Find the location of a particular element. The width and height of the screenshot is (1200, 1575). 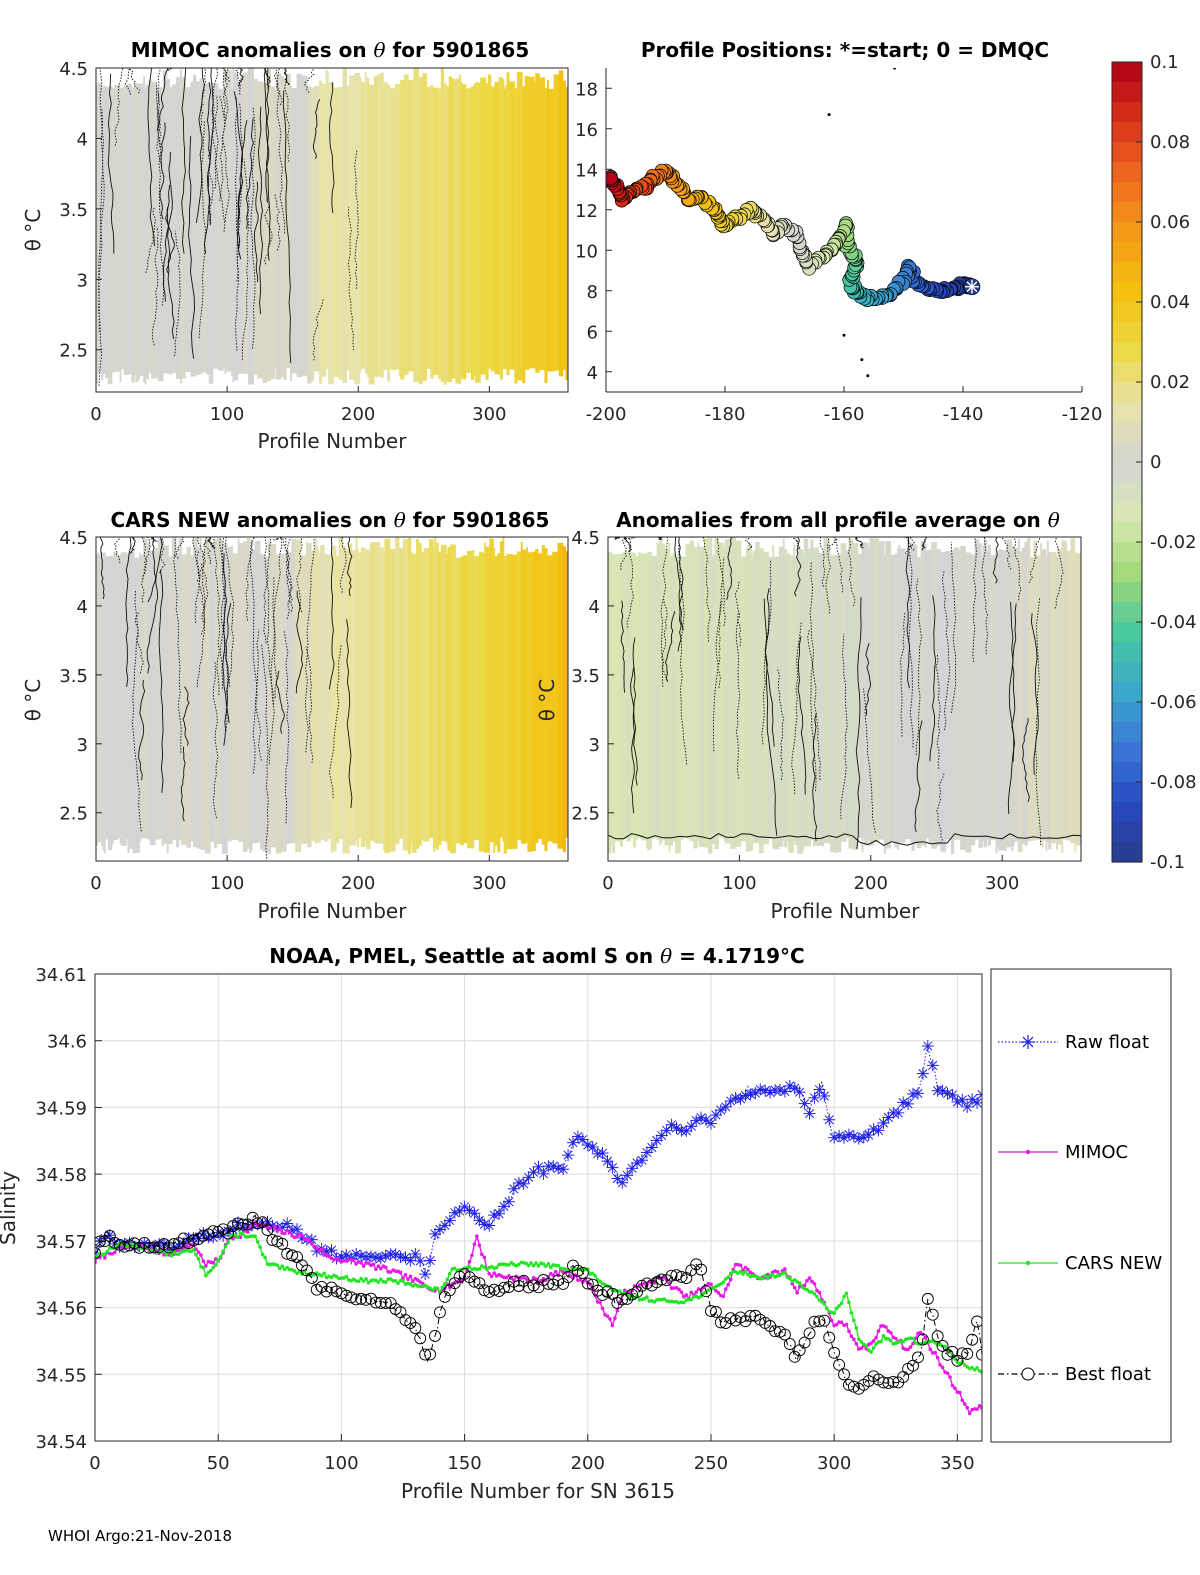

average-heatmap is located at coordinates (844, 695).